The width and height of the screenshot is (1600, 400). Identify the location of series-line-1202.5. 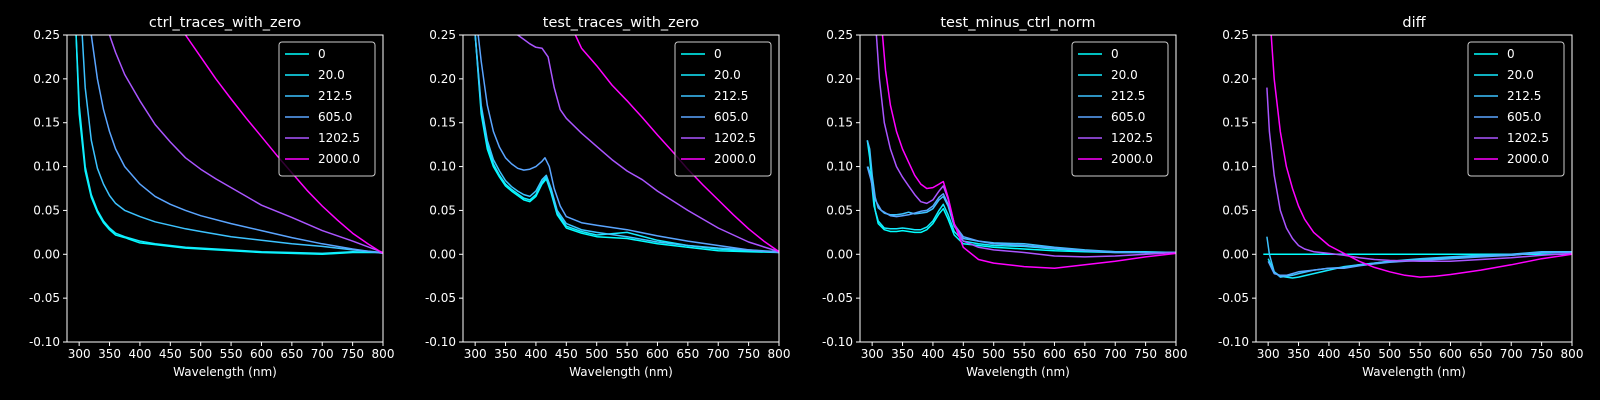
(1025, 146).